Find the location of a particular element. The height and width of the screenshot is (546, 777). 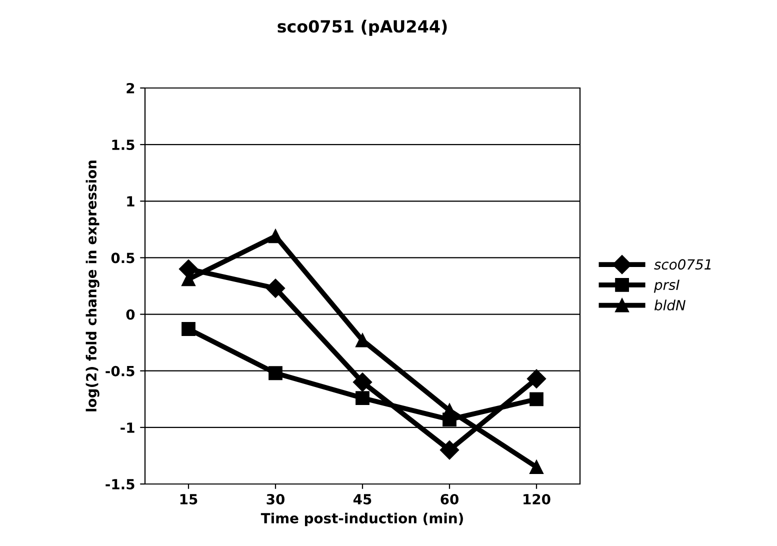

y-tick-label: -1.5 is located at coordinates (120, 484).